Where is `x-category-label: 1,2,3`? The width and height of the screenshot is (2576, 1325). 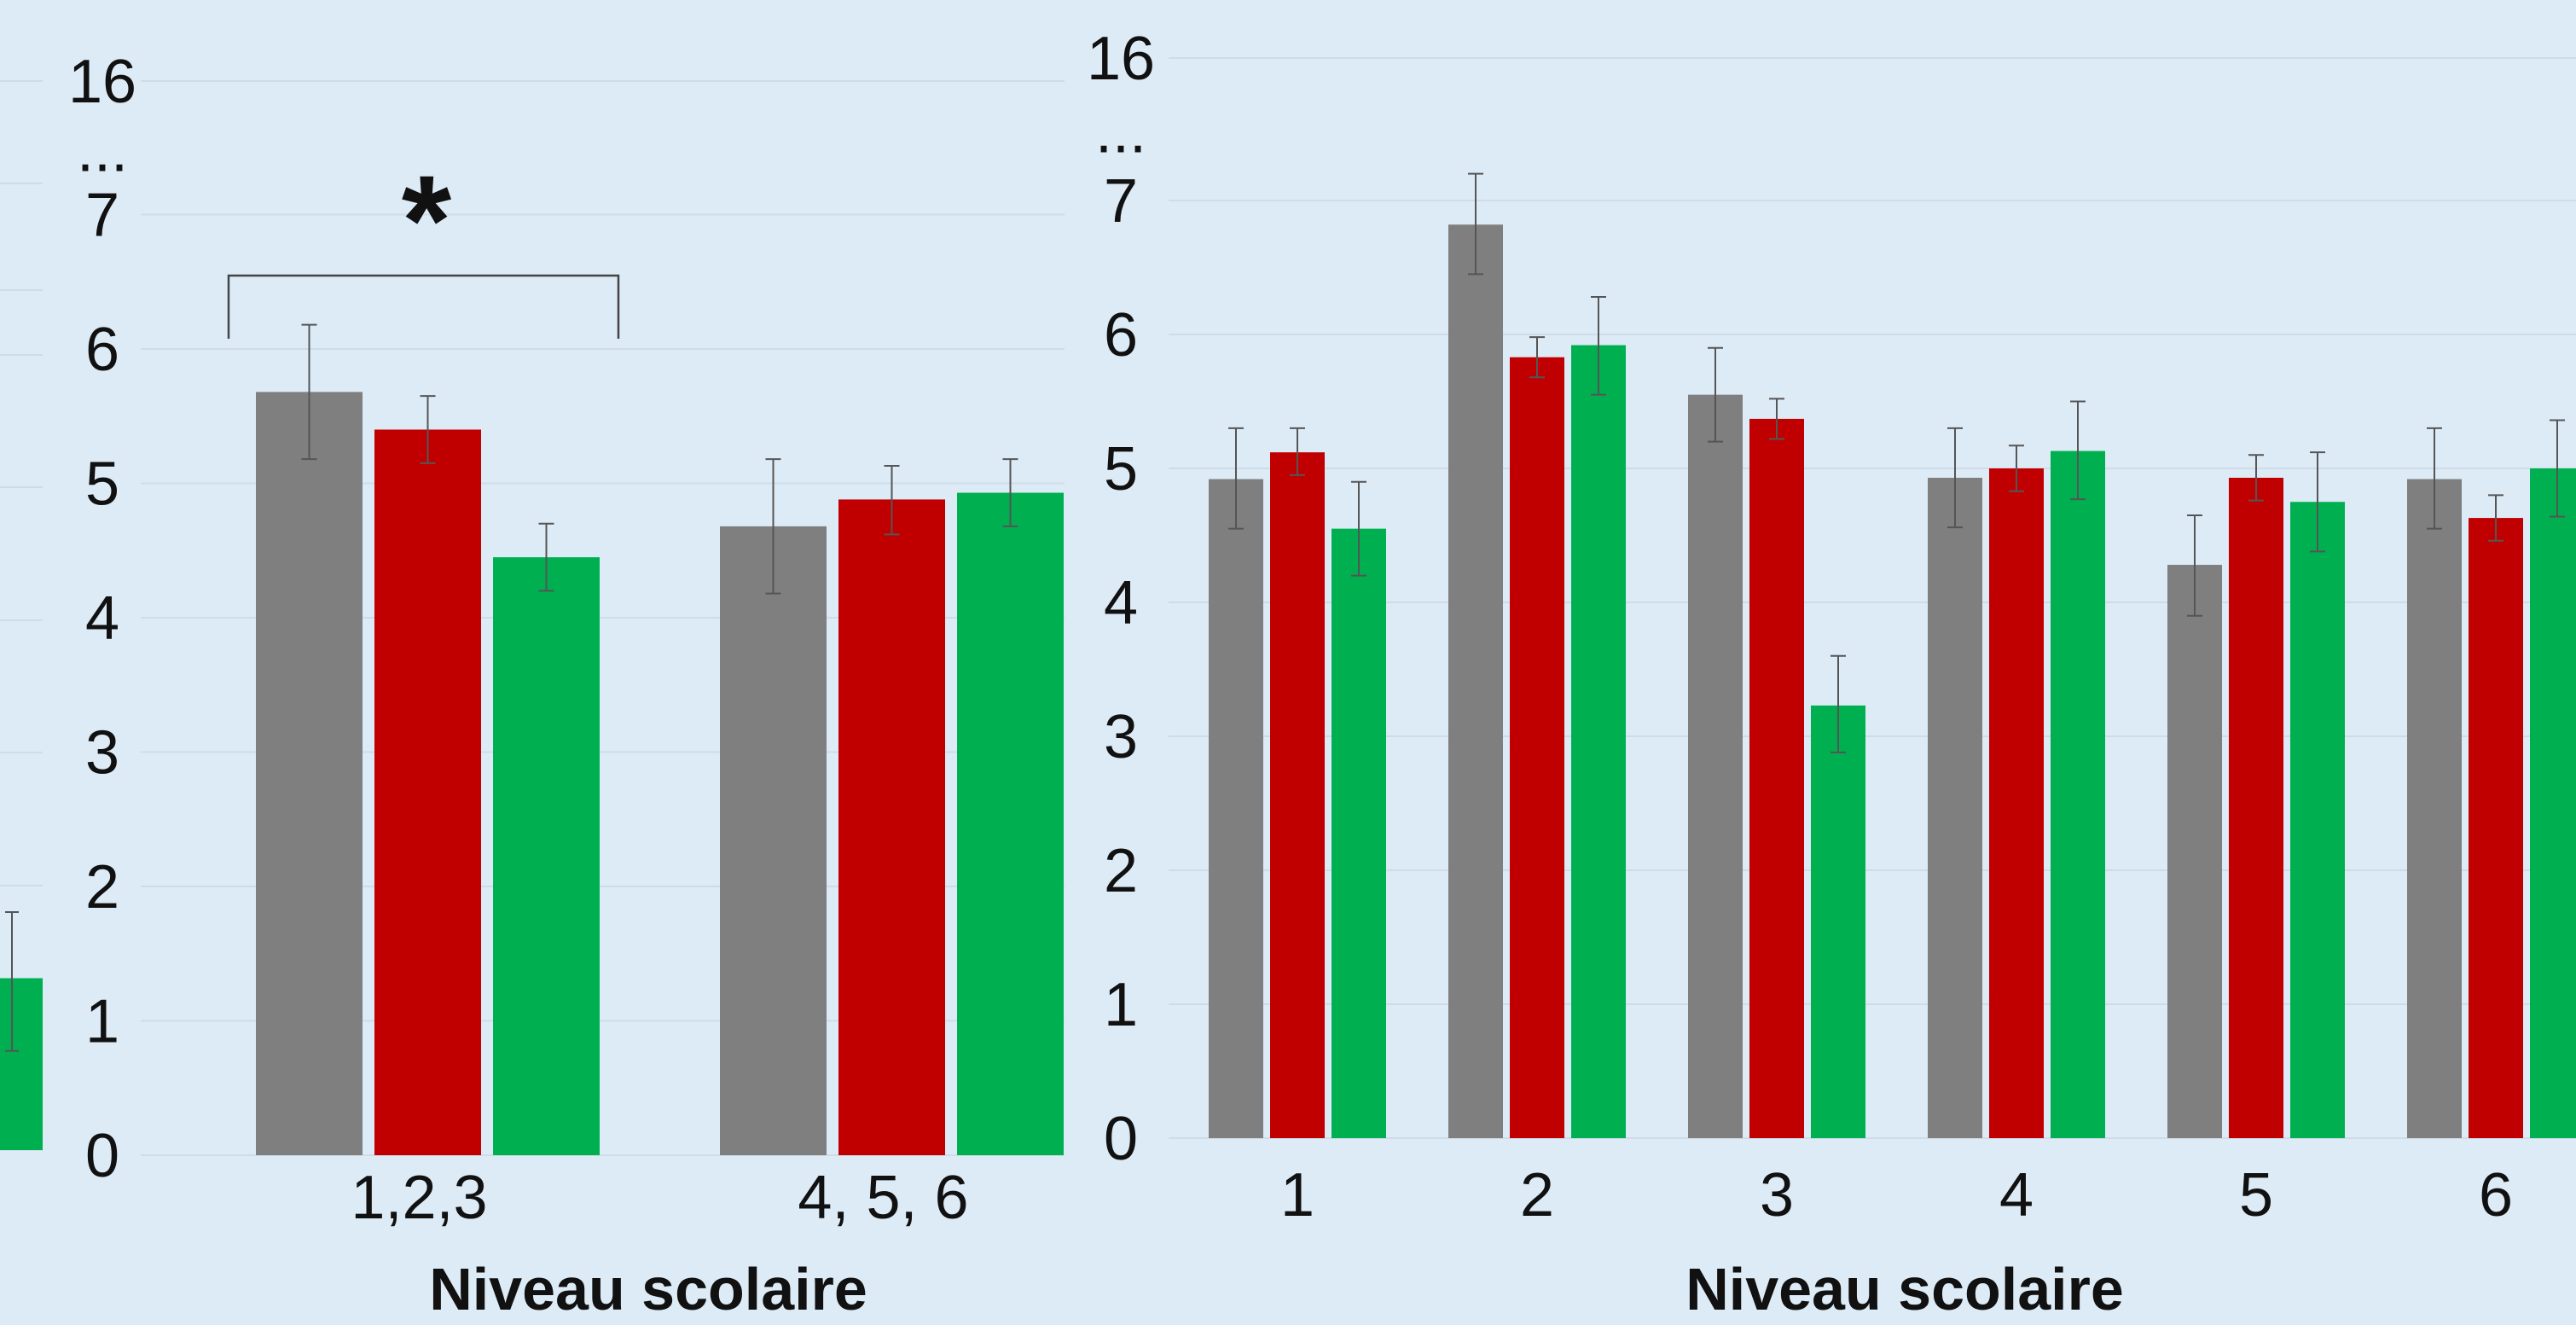
x-category-label: 1,2,3 is located at coordinates (419, 1198).